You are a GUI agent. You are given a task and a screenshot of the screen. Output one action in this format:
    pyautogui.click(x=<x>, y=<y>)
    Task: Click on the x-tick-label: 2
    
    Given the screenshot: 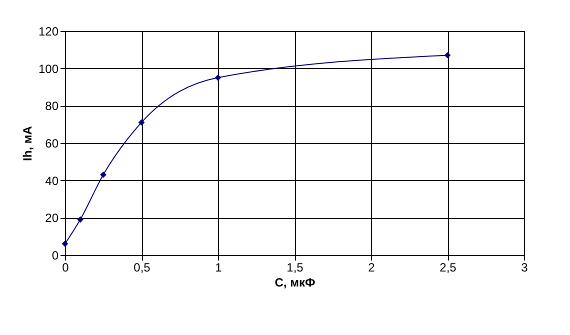 What is the action you would take?
    pyautogui.click(x=372, y=267)
    